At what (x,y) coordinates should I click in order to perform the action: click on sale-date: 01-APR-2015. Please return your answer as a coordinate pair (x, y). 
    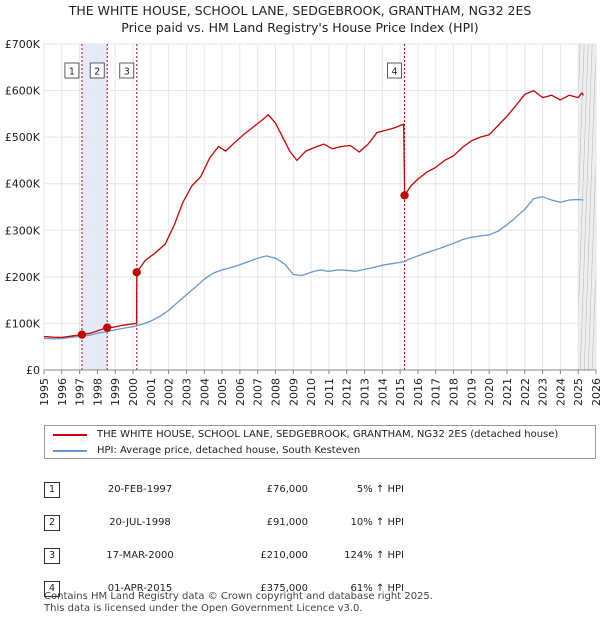
    Looking at the image, I should click on (140, 588).